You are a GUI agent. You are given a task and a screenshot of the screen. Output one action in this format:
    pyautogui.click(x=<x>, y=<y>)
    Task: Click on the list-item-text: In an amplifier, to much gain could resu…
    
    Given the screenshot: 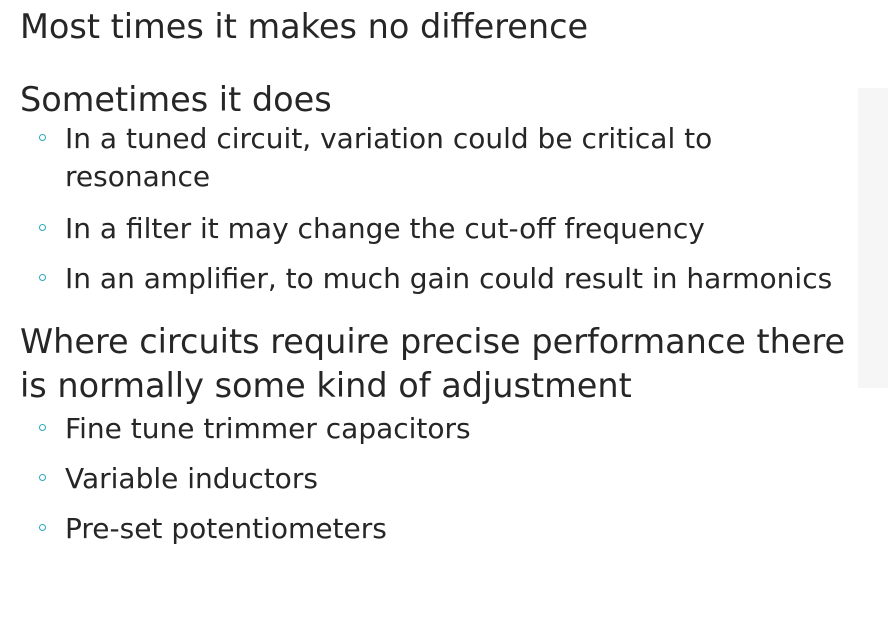 What is the action you would take?
    pyautogui.click(x=449, y=278)
    